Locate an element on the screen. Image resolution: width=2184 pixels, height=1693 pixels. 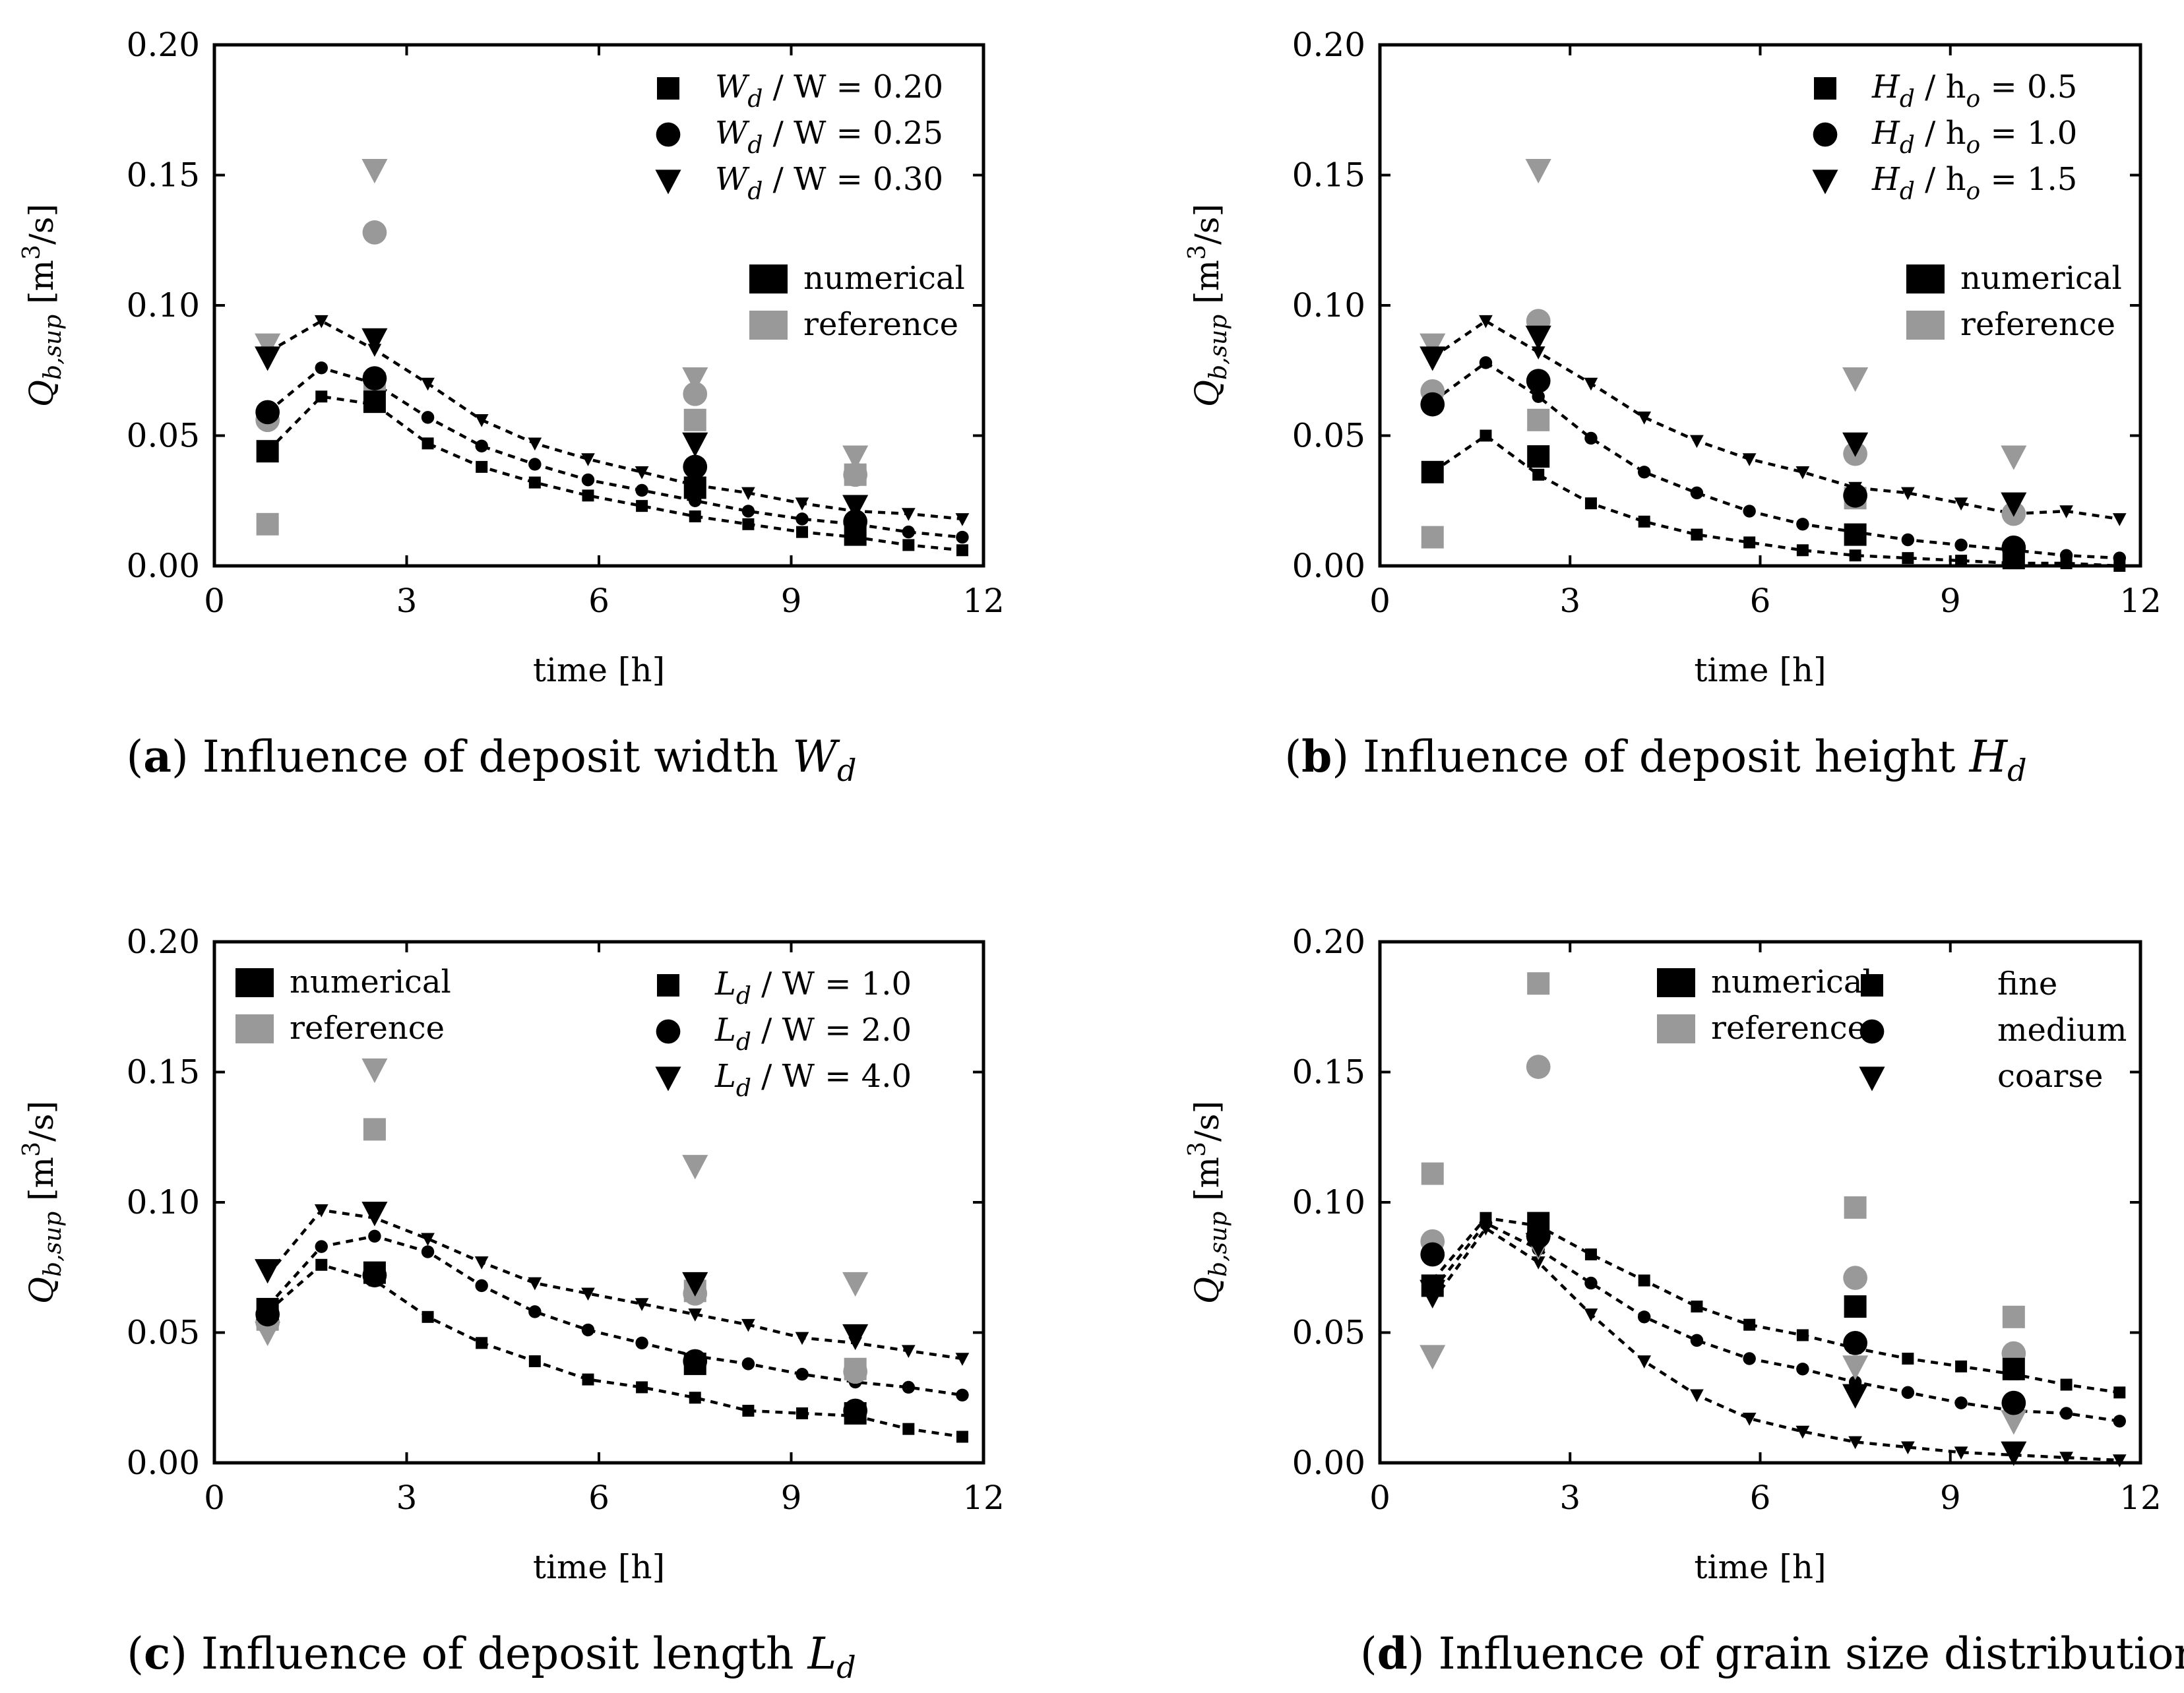
numerical-line-circle is located at coordinates (1775, 1322).